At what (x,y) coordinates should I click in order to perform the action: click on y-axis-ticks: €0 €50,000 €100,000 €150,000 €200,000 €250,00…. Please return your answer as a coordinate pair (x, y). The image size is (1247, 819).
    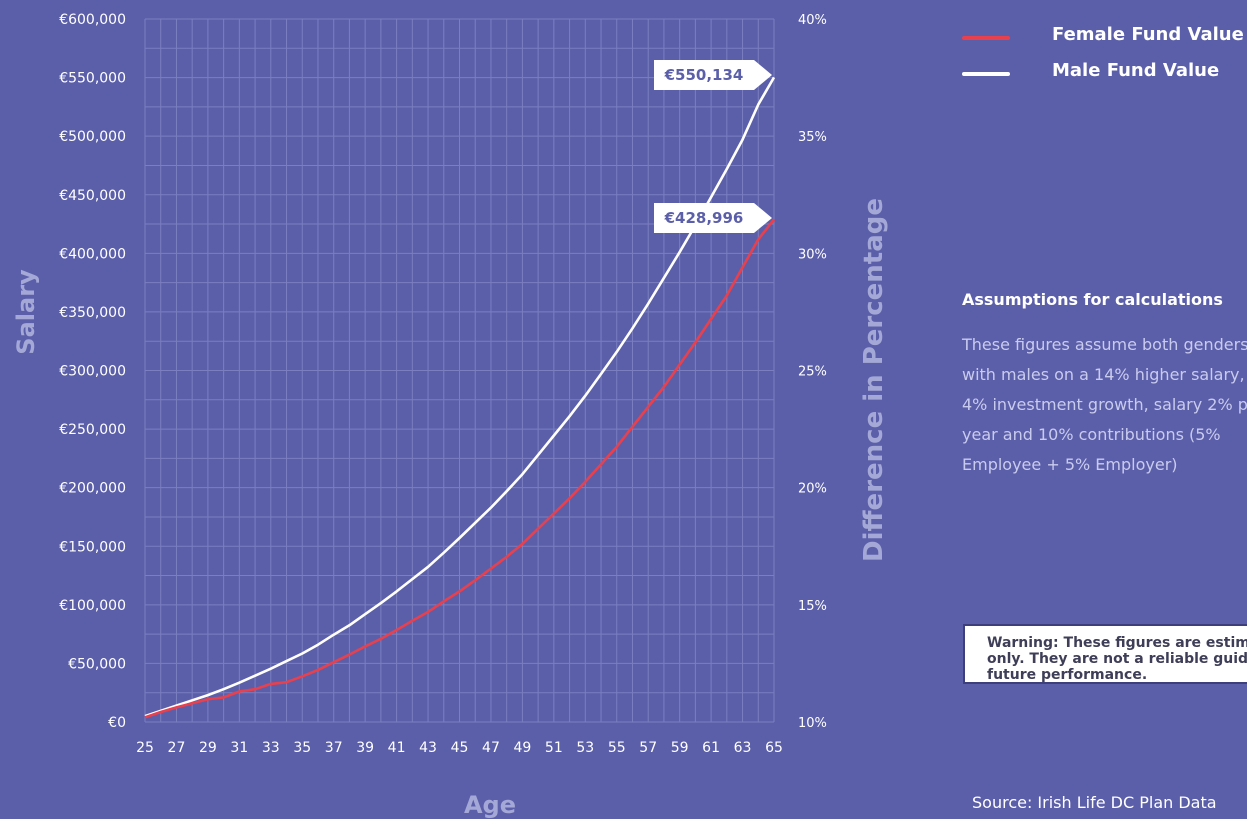
    Looking at the image, I should click on (92, 371).